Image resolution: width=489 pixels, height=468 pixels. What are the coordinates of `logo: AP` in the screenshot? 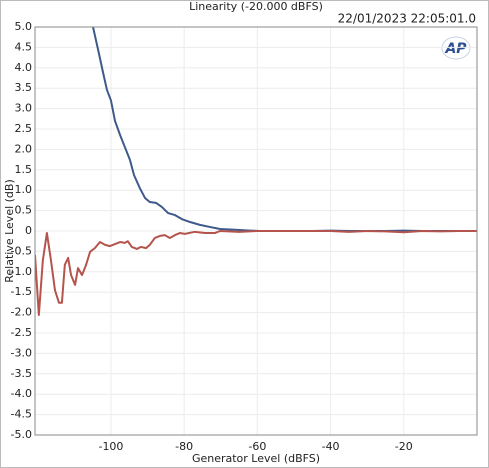 It's located at (455, 49).